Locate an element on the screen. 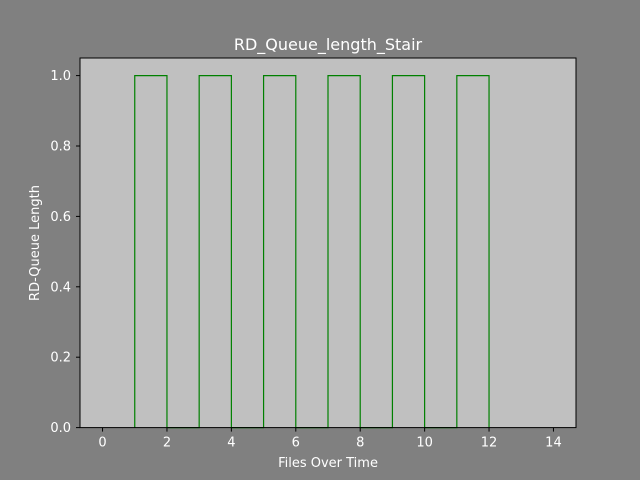 The width and height of the screenshot is (640, 480). x-tick-label: 4 is located at coordinates (231, 443).